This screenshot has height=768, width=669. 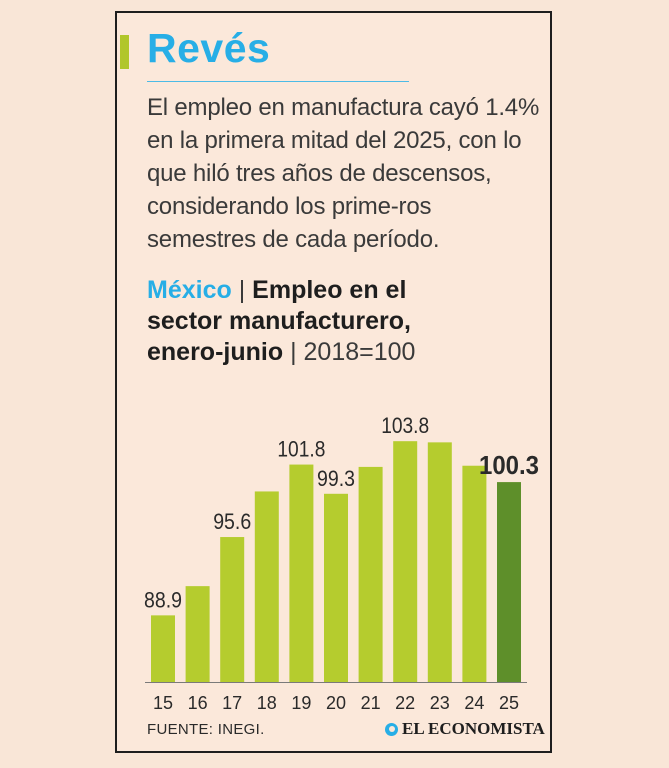 I want to click on data-label-19: 101.8, so click(x=301, y=449).